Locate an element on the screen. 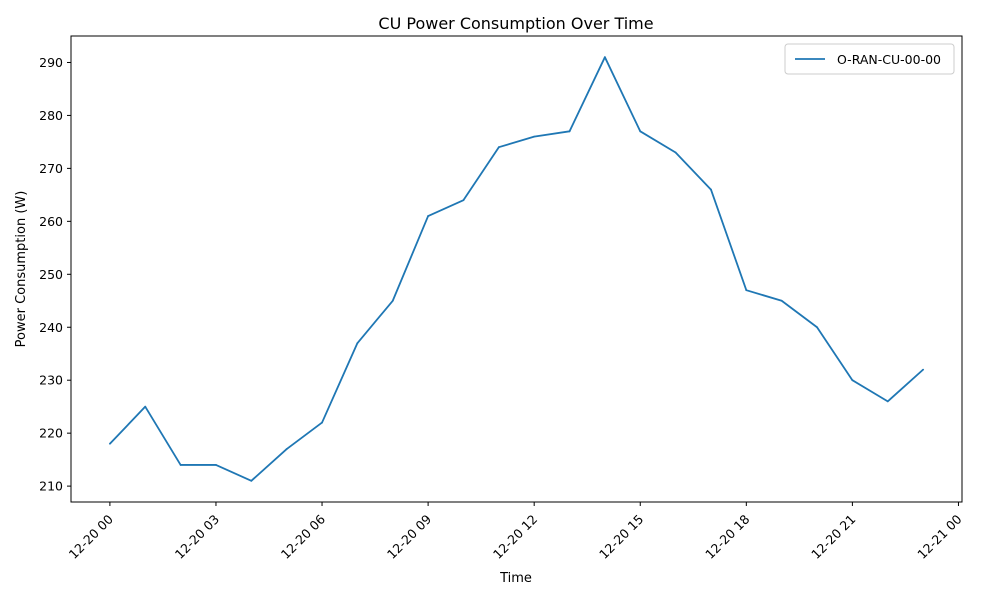  x-tick-label: 12-20 00 is located at coordinates (91, 536).